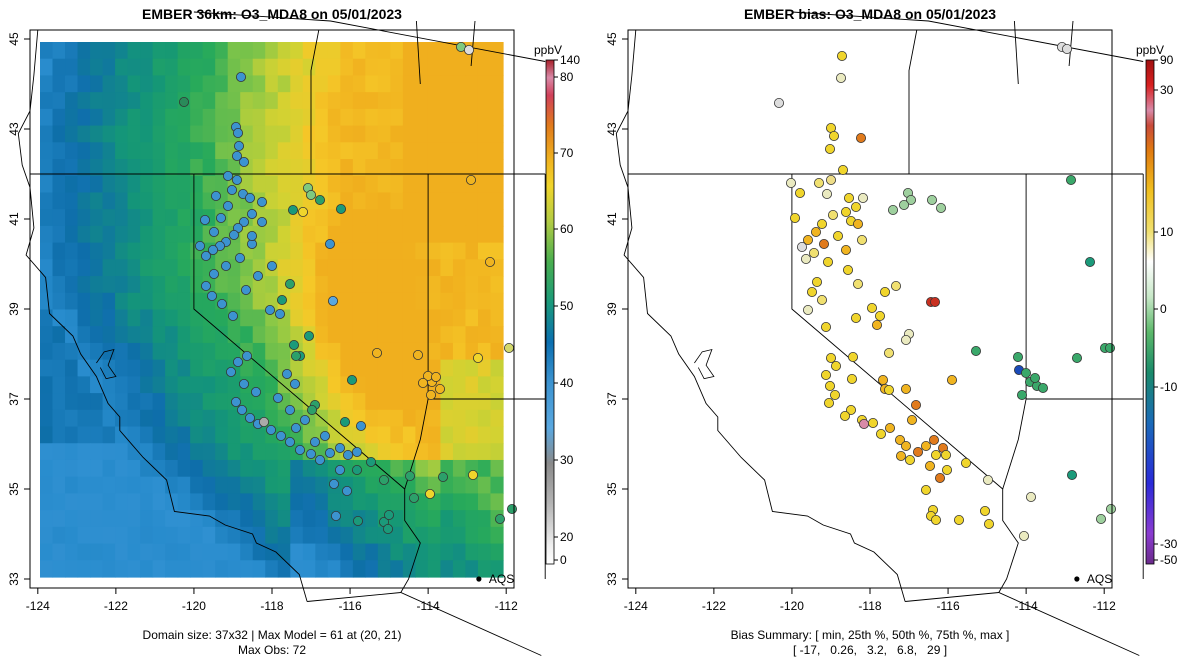  What do you see at coordinates (612, 39) in the screenshot?
I see `panel2-ytick-label: 45` at bounding box center [612, 39].